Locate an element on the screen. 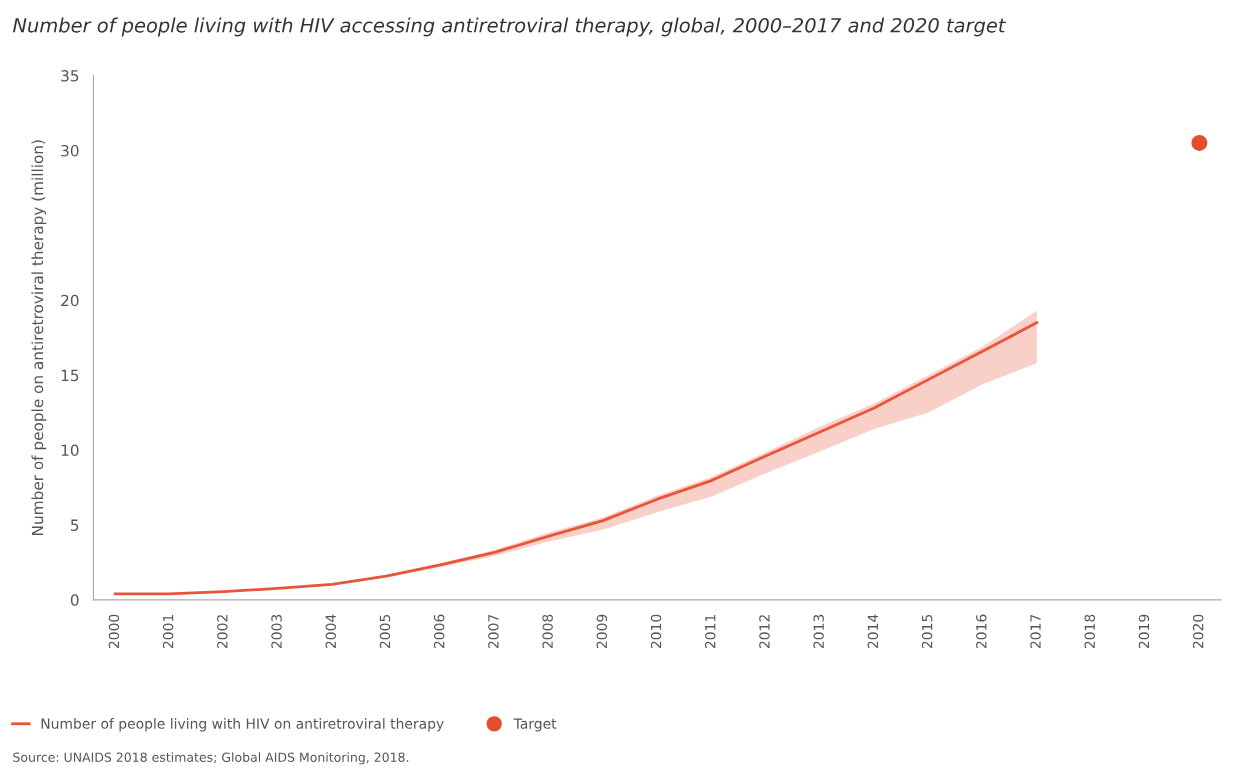 This screenshot has height=771, width=1246. x-tick-label: 2013 is located at coordinates (818, 631).